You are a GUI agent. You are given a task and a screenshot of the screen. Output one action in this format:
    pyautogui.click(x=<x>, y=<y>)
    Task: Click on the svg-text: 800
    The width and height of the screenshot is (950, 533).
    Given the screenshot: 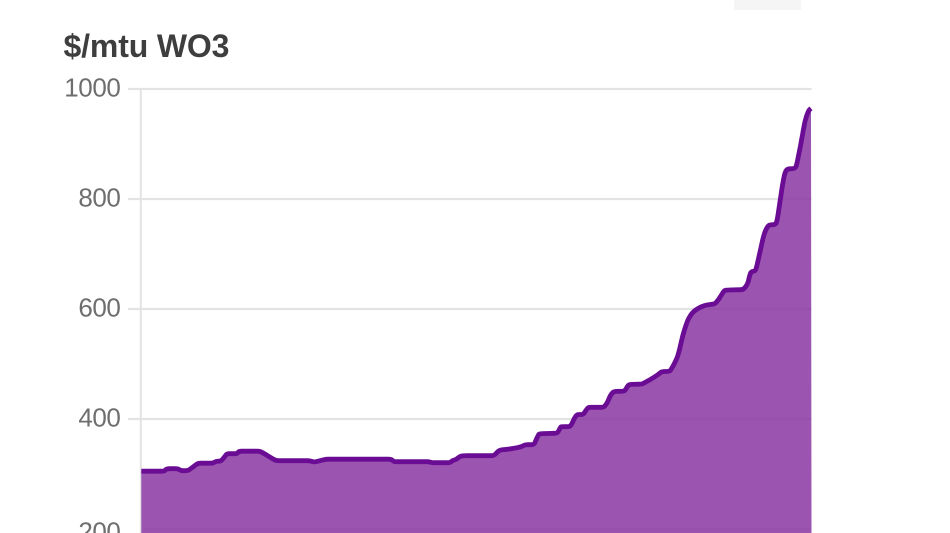 What is the action you would take?
    pyautogui.click(x=99, y=198)
    